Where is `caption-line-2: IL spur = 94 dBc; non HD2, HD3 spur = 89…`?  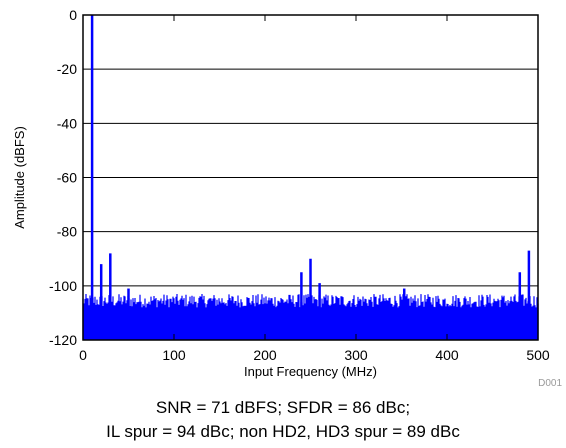 caption-line-2: IL spur = 94 dBc; non HD2, HD3 spur = 89… is located at coordinates (283, 431).